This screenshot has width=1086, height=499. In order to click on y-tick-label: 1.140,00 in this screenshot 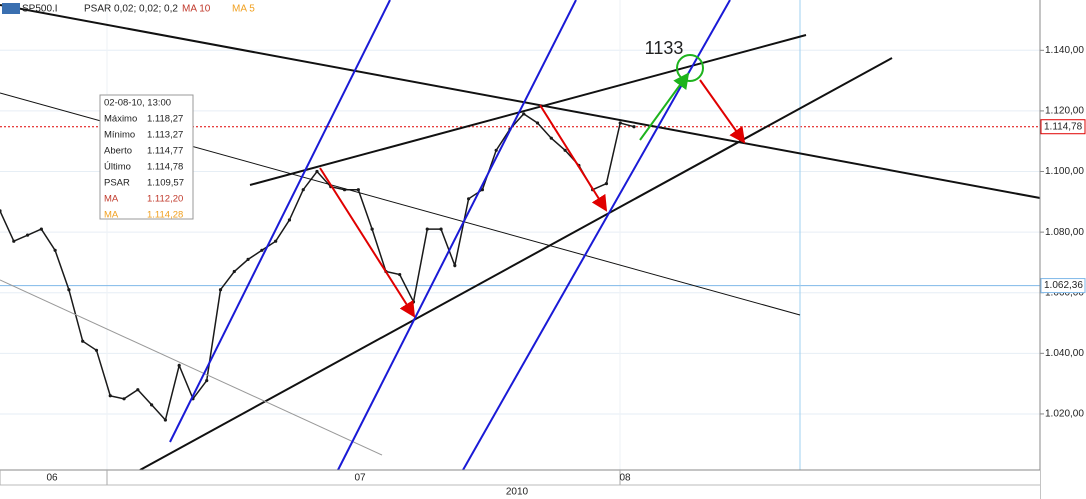, I will do `click(1064, 50)`.